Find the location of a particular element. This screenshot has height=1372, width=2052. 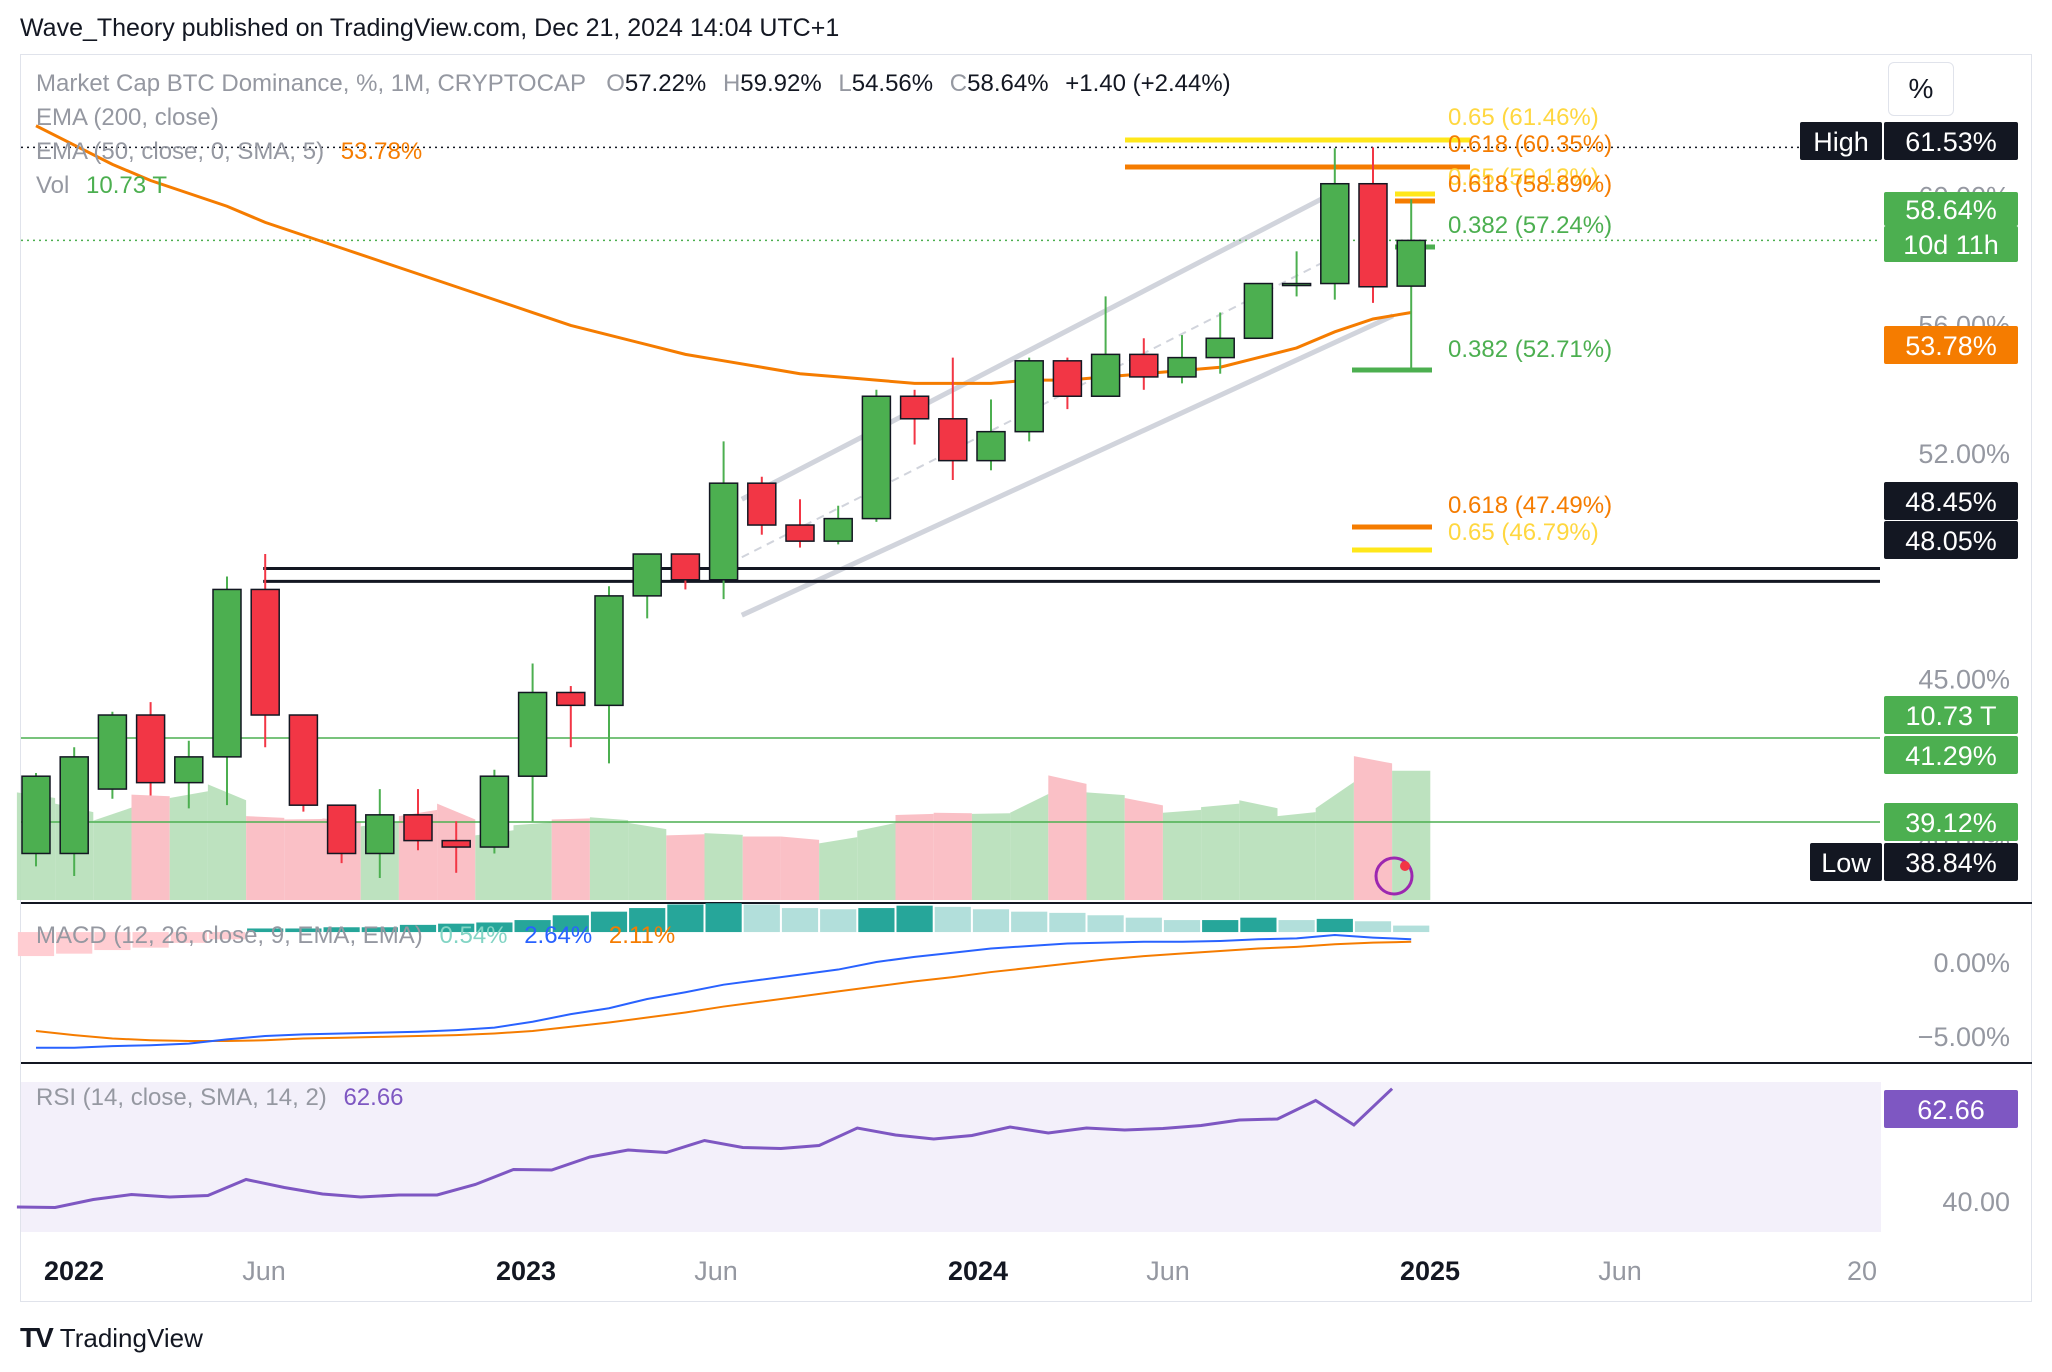

low-price-label: 38.84% is located at coordinates (1951, 862).